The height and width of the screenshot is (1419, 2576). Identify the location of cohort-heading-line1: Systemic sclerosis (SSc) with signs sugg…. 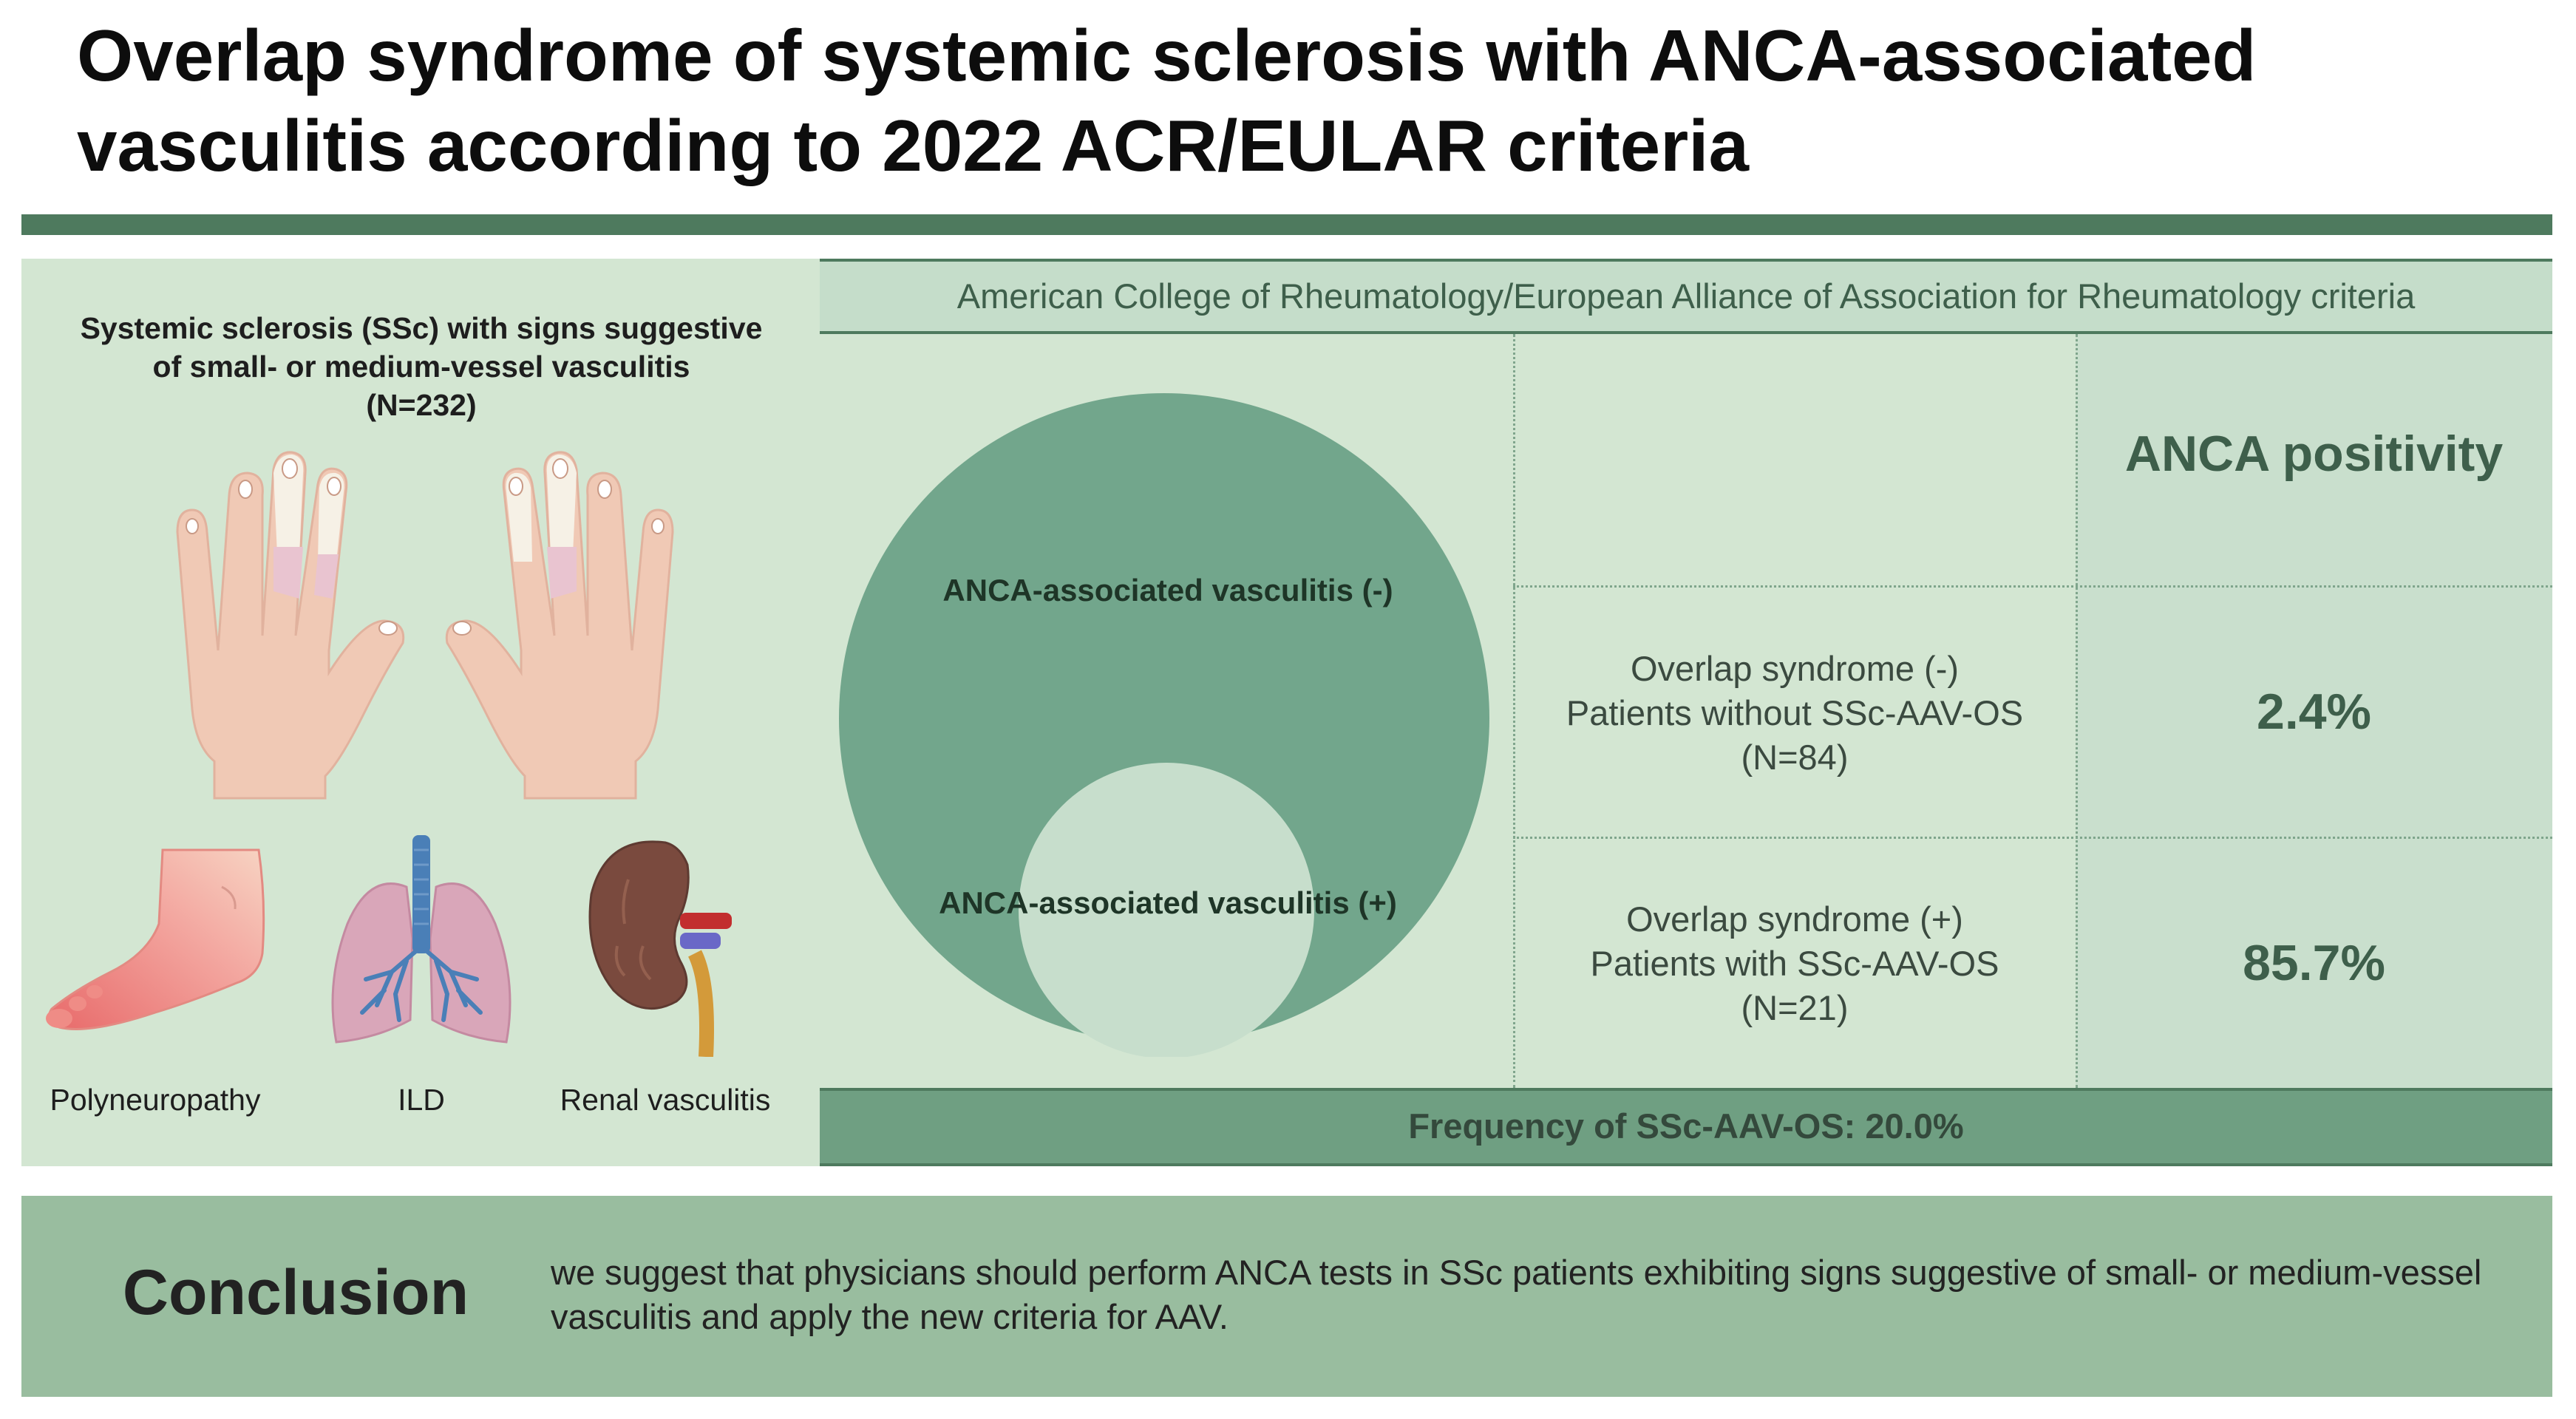
(421, 328).